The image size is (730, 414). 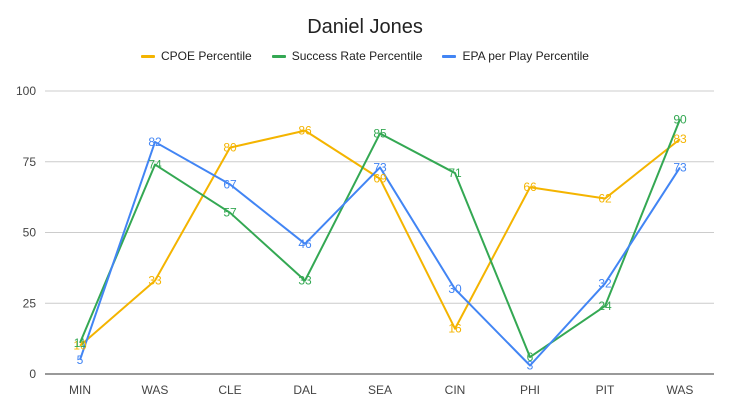 I want to click on data-label: 67, so click(x=230, y=184).